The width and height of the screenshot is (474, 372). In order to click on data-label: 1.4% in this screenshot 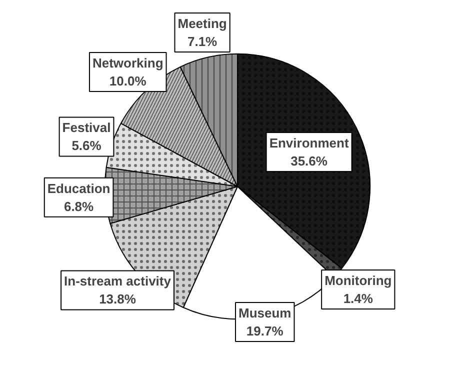, I will do `click(358, 298)`.